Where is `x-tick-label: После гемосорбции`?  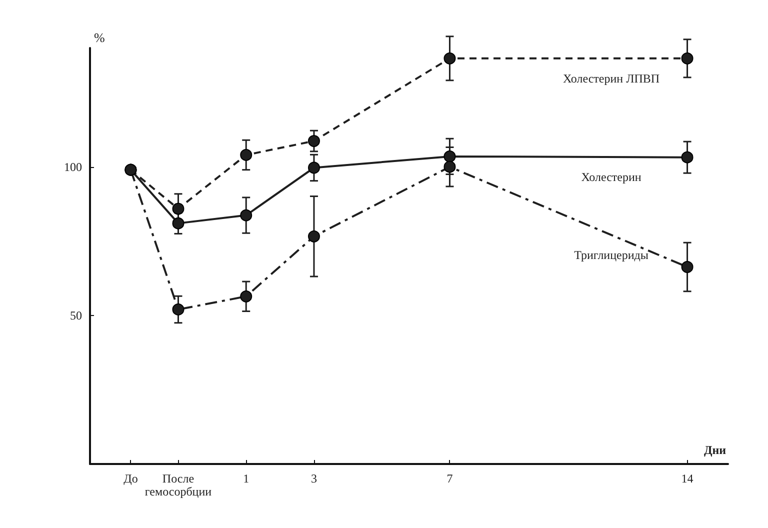
x-tick-label: После гемосорбции is located at coordinates (178, 485).